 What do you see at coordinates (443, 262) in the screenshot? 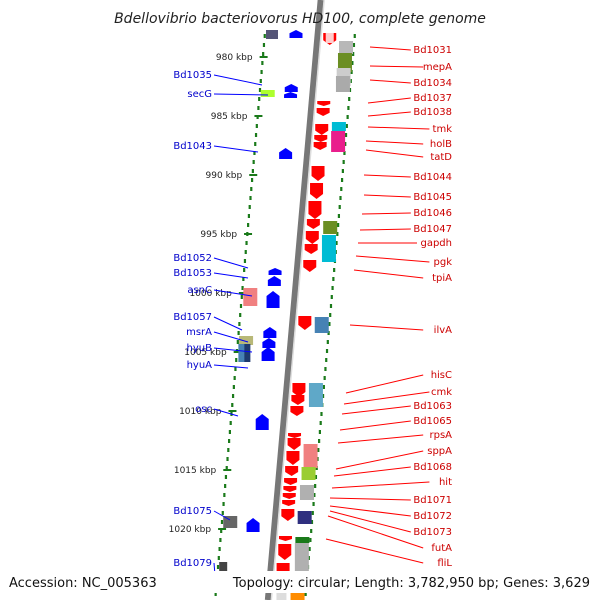
I see `gene-label-right: pgk` at bounding box center [443, 262].